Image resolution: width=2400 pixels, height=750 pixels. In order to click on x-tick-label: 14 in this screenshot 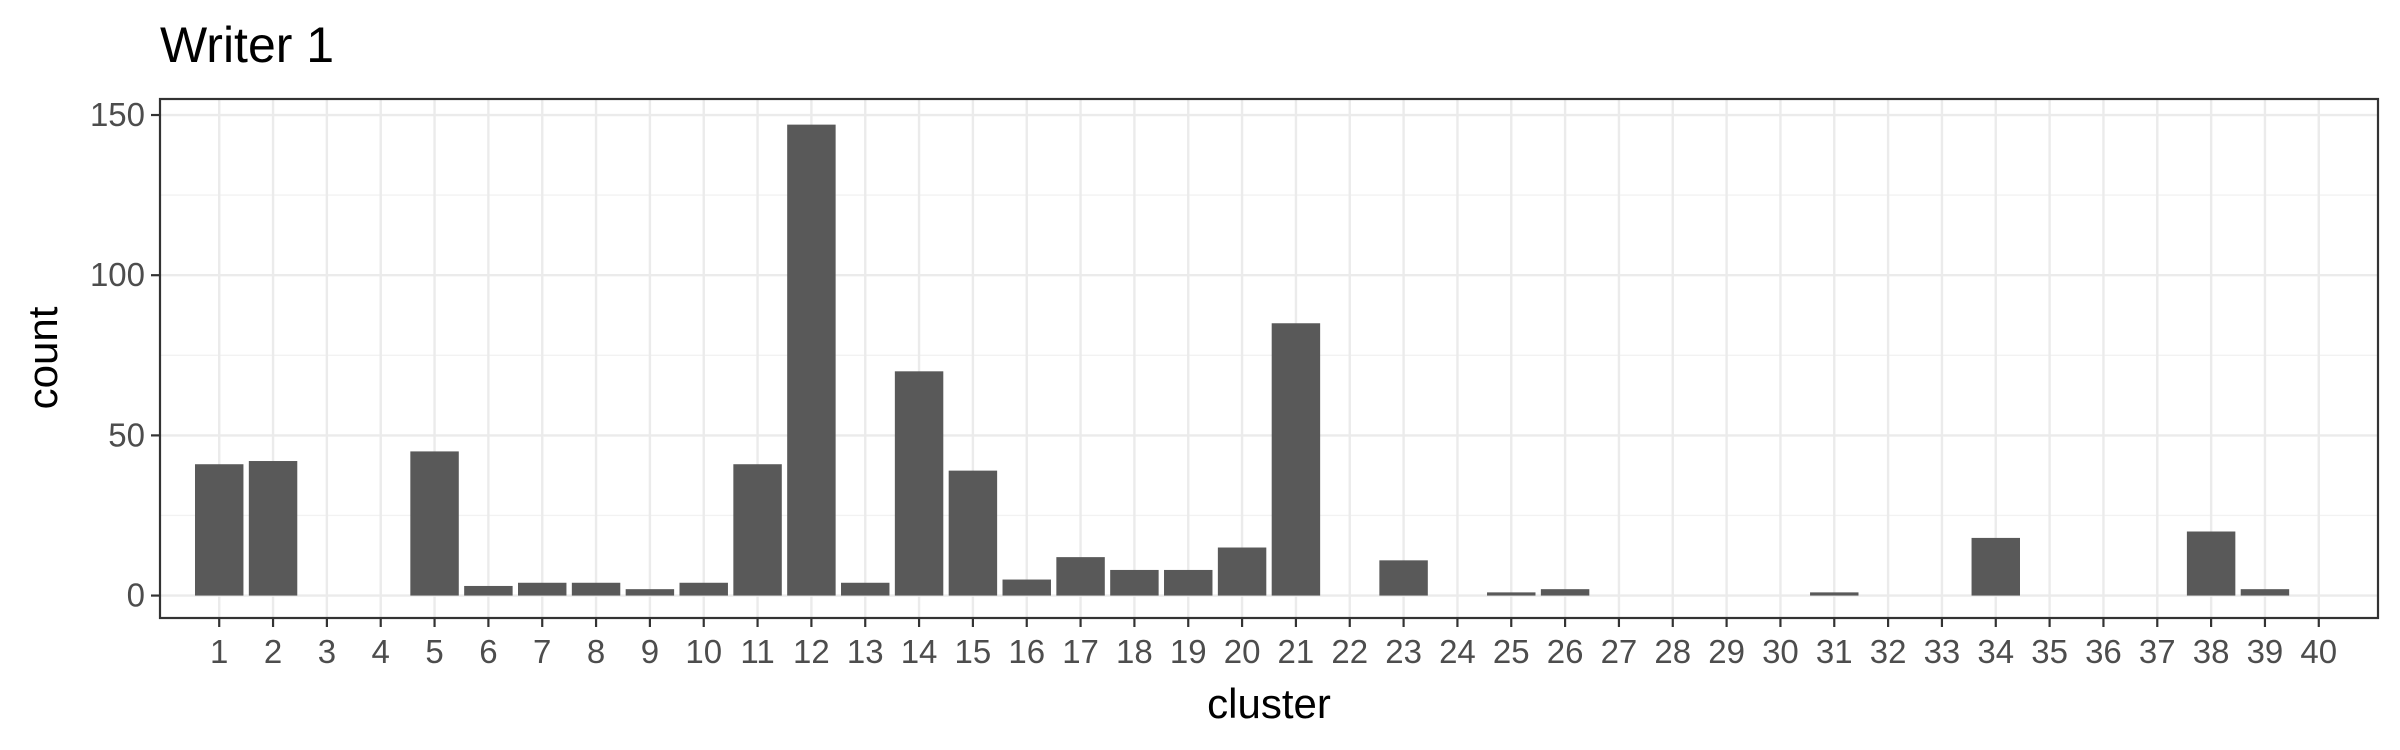, I will do `click(919, 651)`.